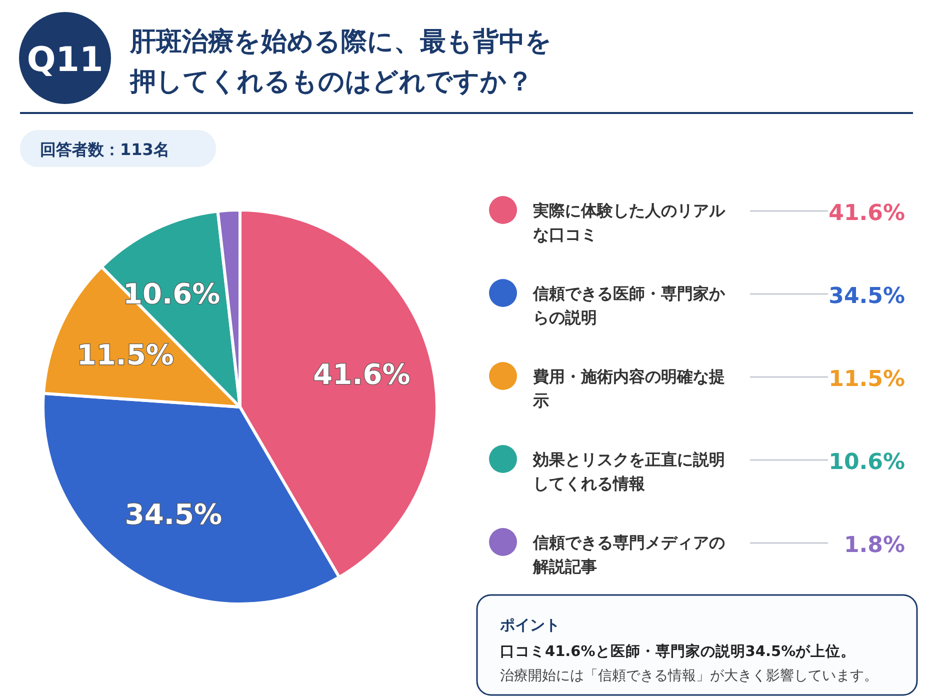 The width and height of the screenshot is (933, 700). Describe the element at coordinates (866, 213) in the screenshot. I see `text: 41.6%` at that location.